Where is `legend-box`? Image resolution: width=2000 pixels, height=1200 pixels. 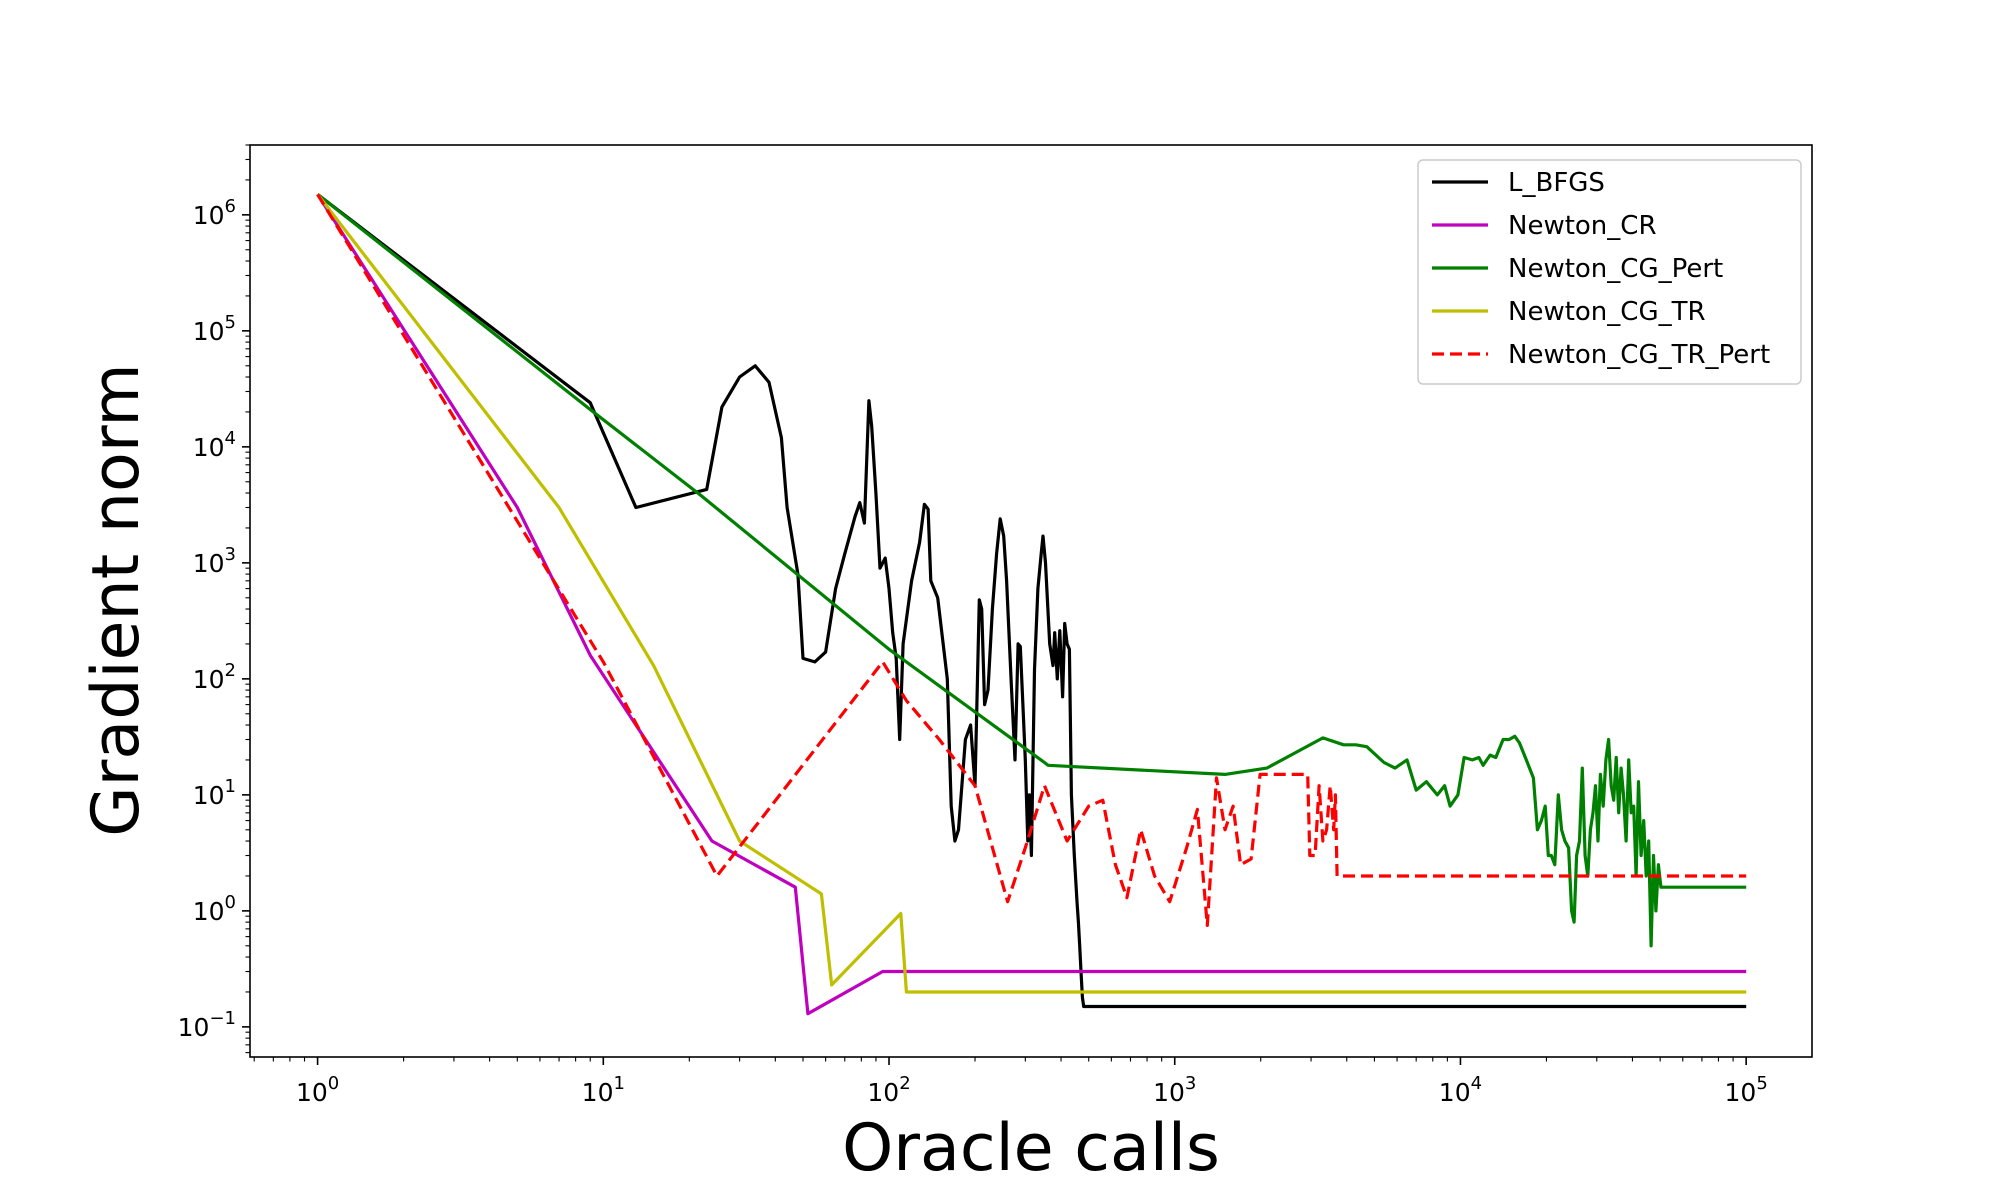 legend-box is located at coordinates (1609, 272).